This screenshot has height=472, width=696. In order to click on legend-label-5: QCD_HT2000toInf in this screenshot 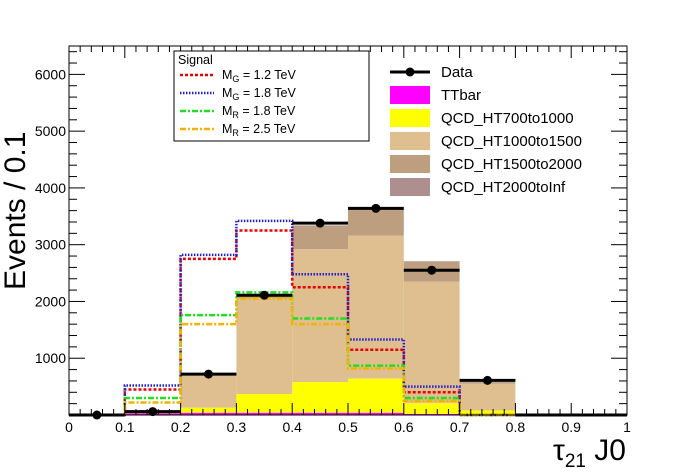, I will do `click(503, 187)`.